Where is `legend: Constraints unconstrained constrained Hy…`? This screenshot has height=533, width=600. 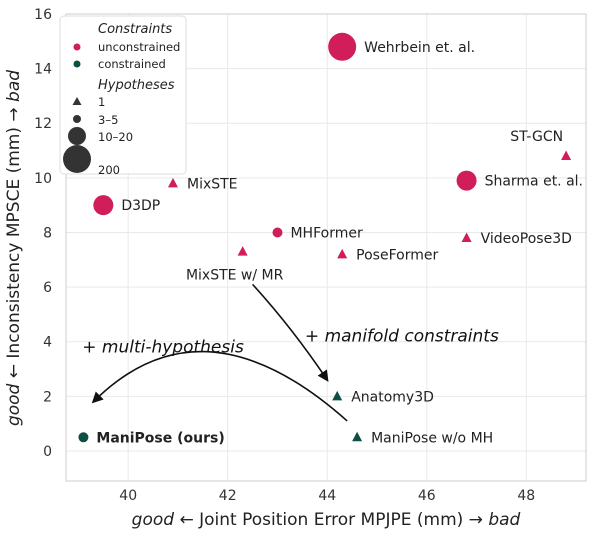
legend: Constraints unconstrained constrained Hy… is located at coordinates (123, 96).